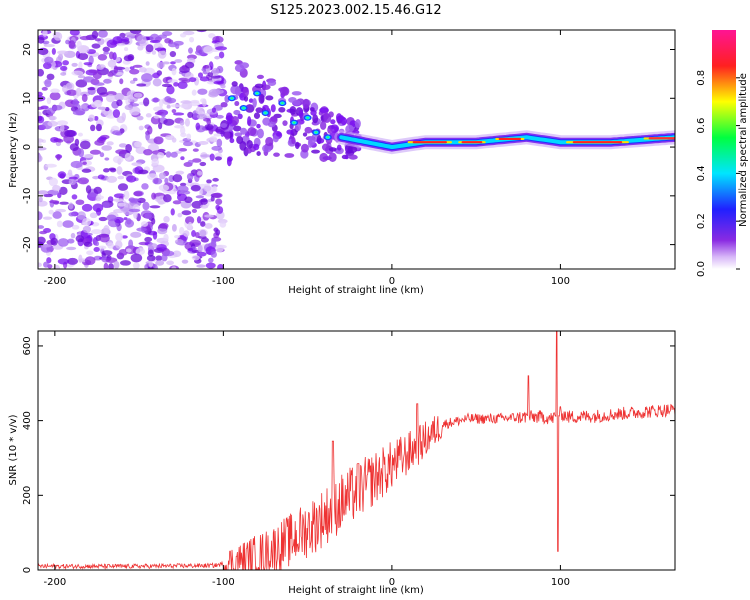 This screenshot has width=750, height=600. What do you see at coordinates (560, 281) in the screenshot?
I see `x-tick-label: 100` at bounding box center [560, 281].